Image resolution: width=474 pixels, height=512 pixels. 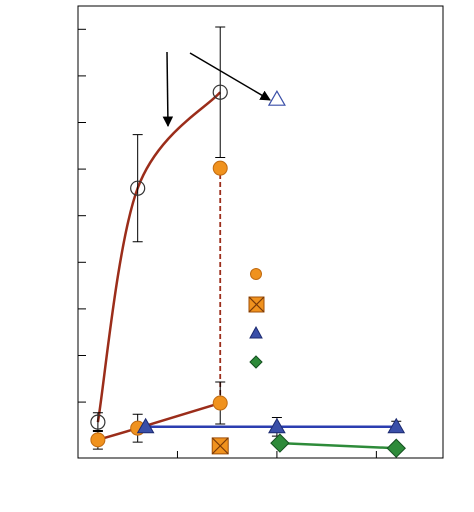 I want to click on point-cross, so click(x=220, y=446).